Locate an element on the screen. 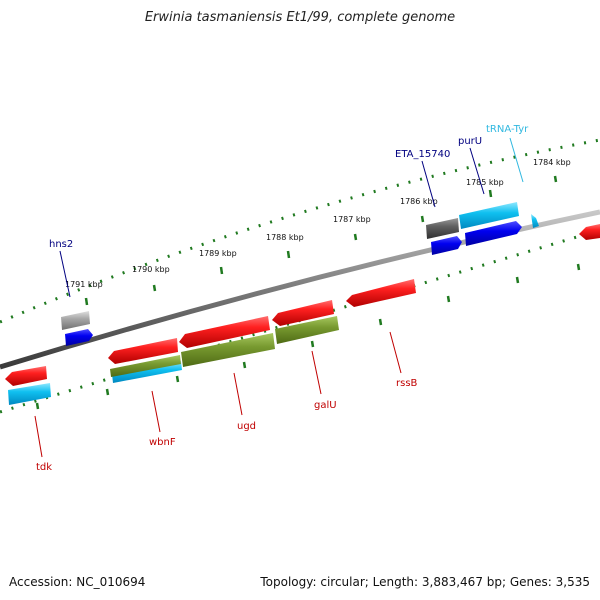 The width and height of the screenshot is (600, 600). leader-eta15740 is located at coordinates (428, 184).